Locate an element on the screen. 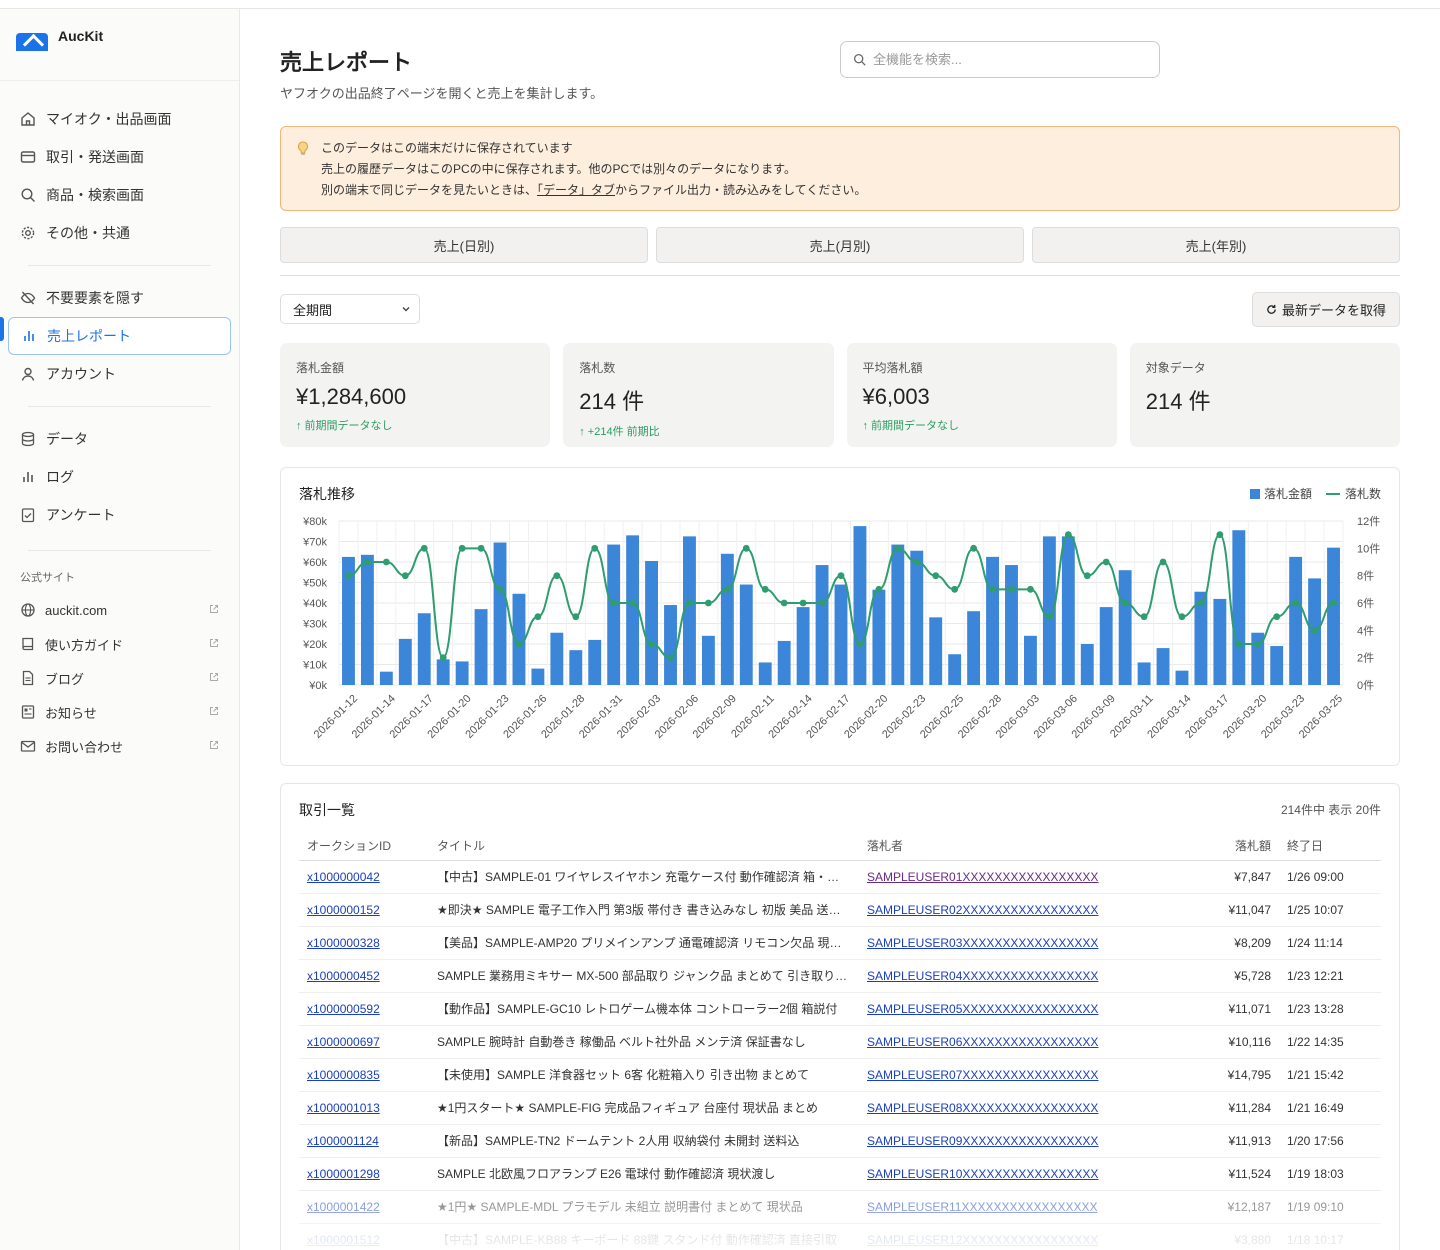  sidebar-item-main-1: 取引・発送画面 is located at coordinates (119, 157).